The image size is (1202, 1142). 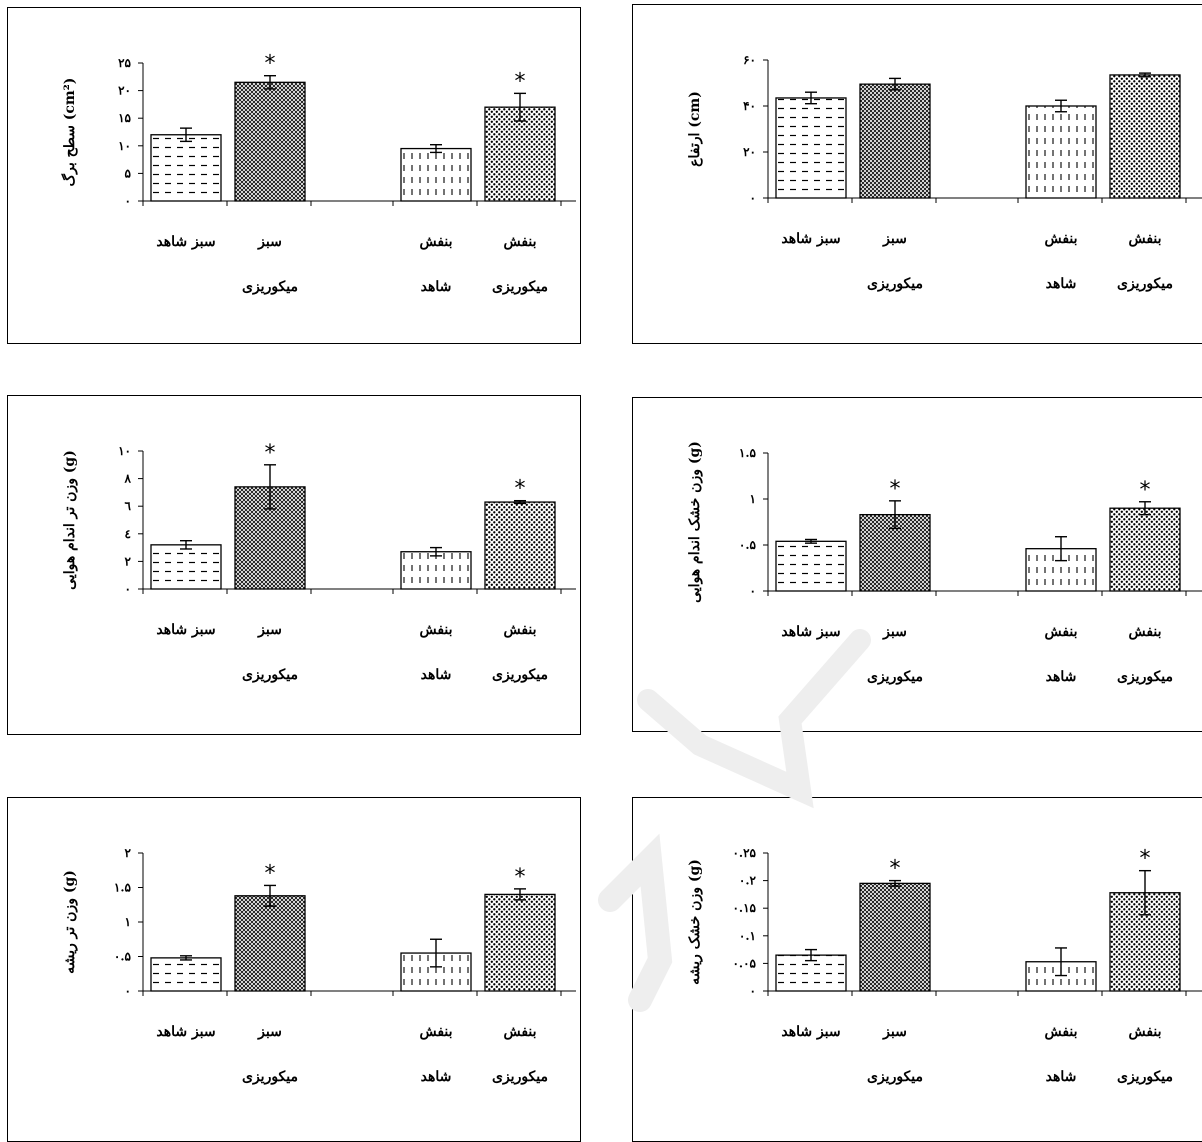 I want to click on y-axis-title: سطح برگ (cm²), so click(x=69, y=132).